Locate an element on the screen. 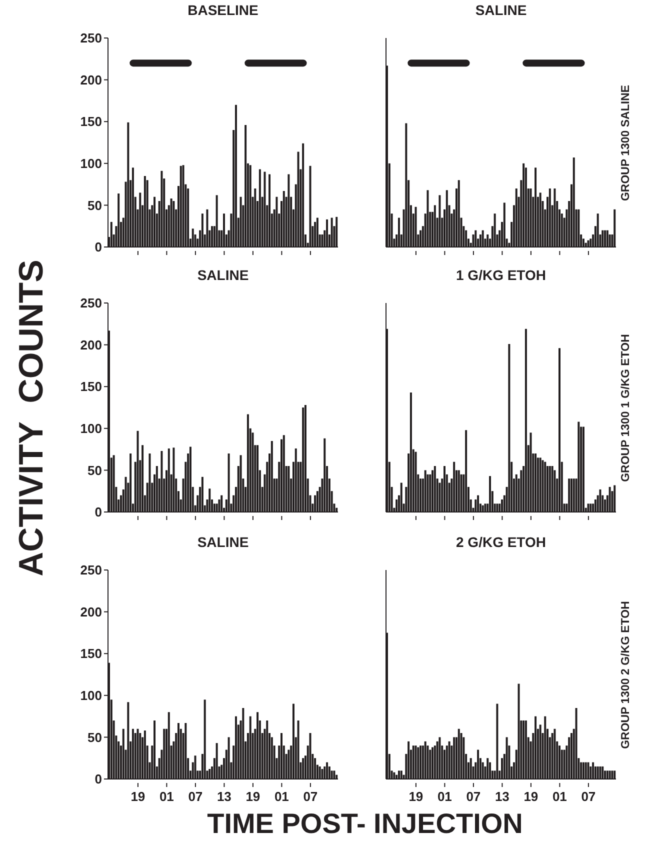  y-axis-title: ACTIVITY COUNTS is located at coordinates (32, 418).